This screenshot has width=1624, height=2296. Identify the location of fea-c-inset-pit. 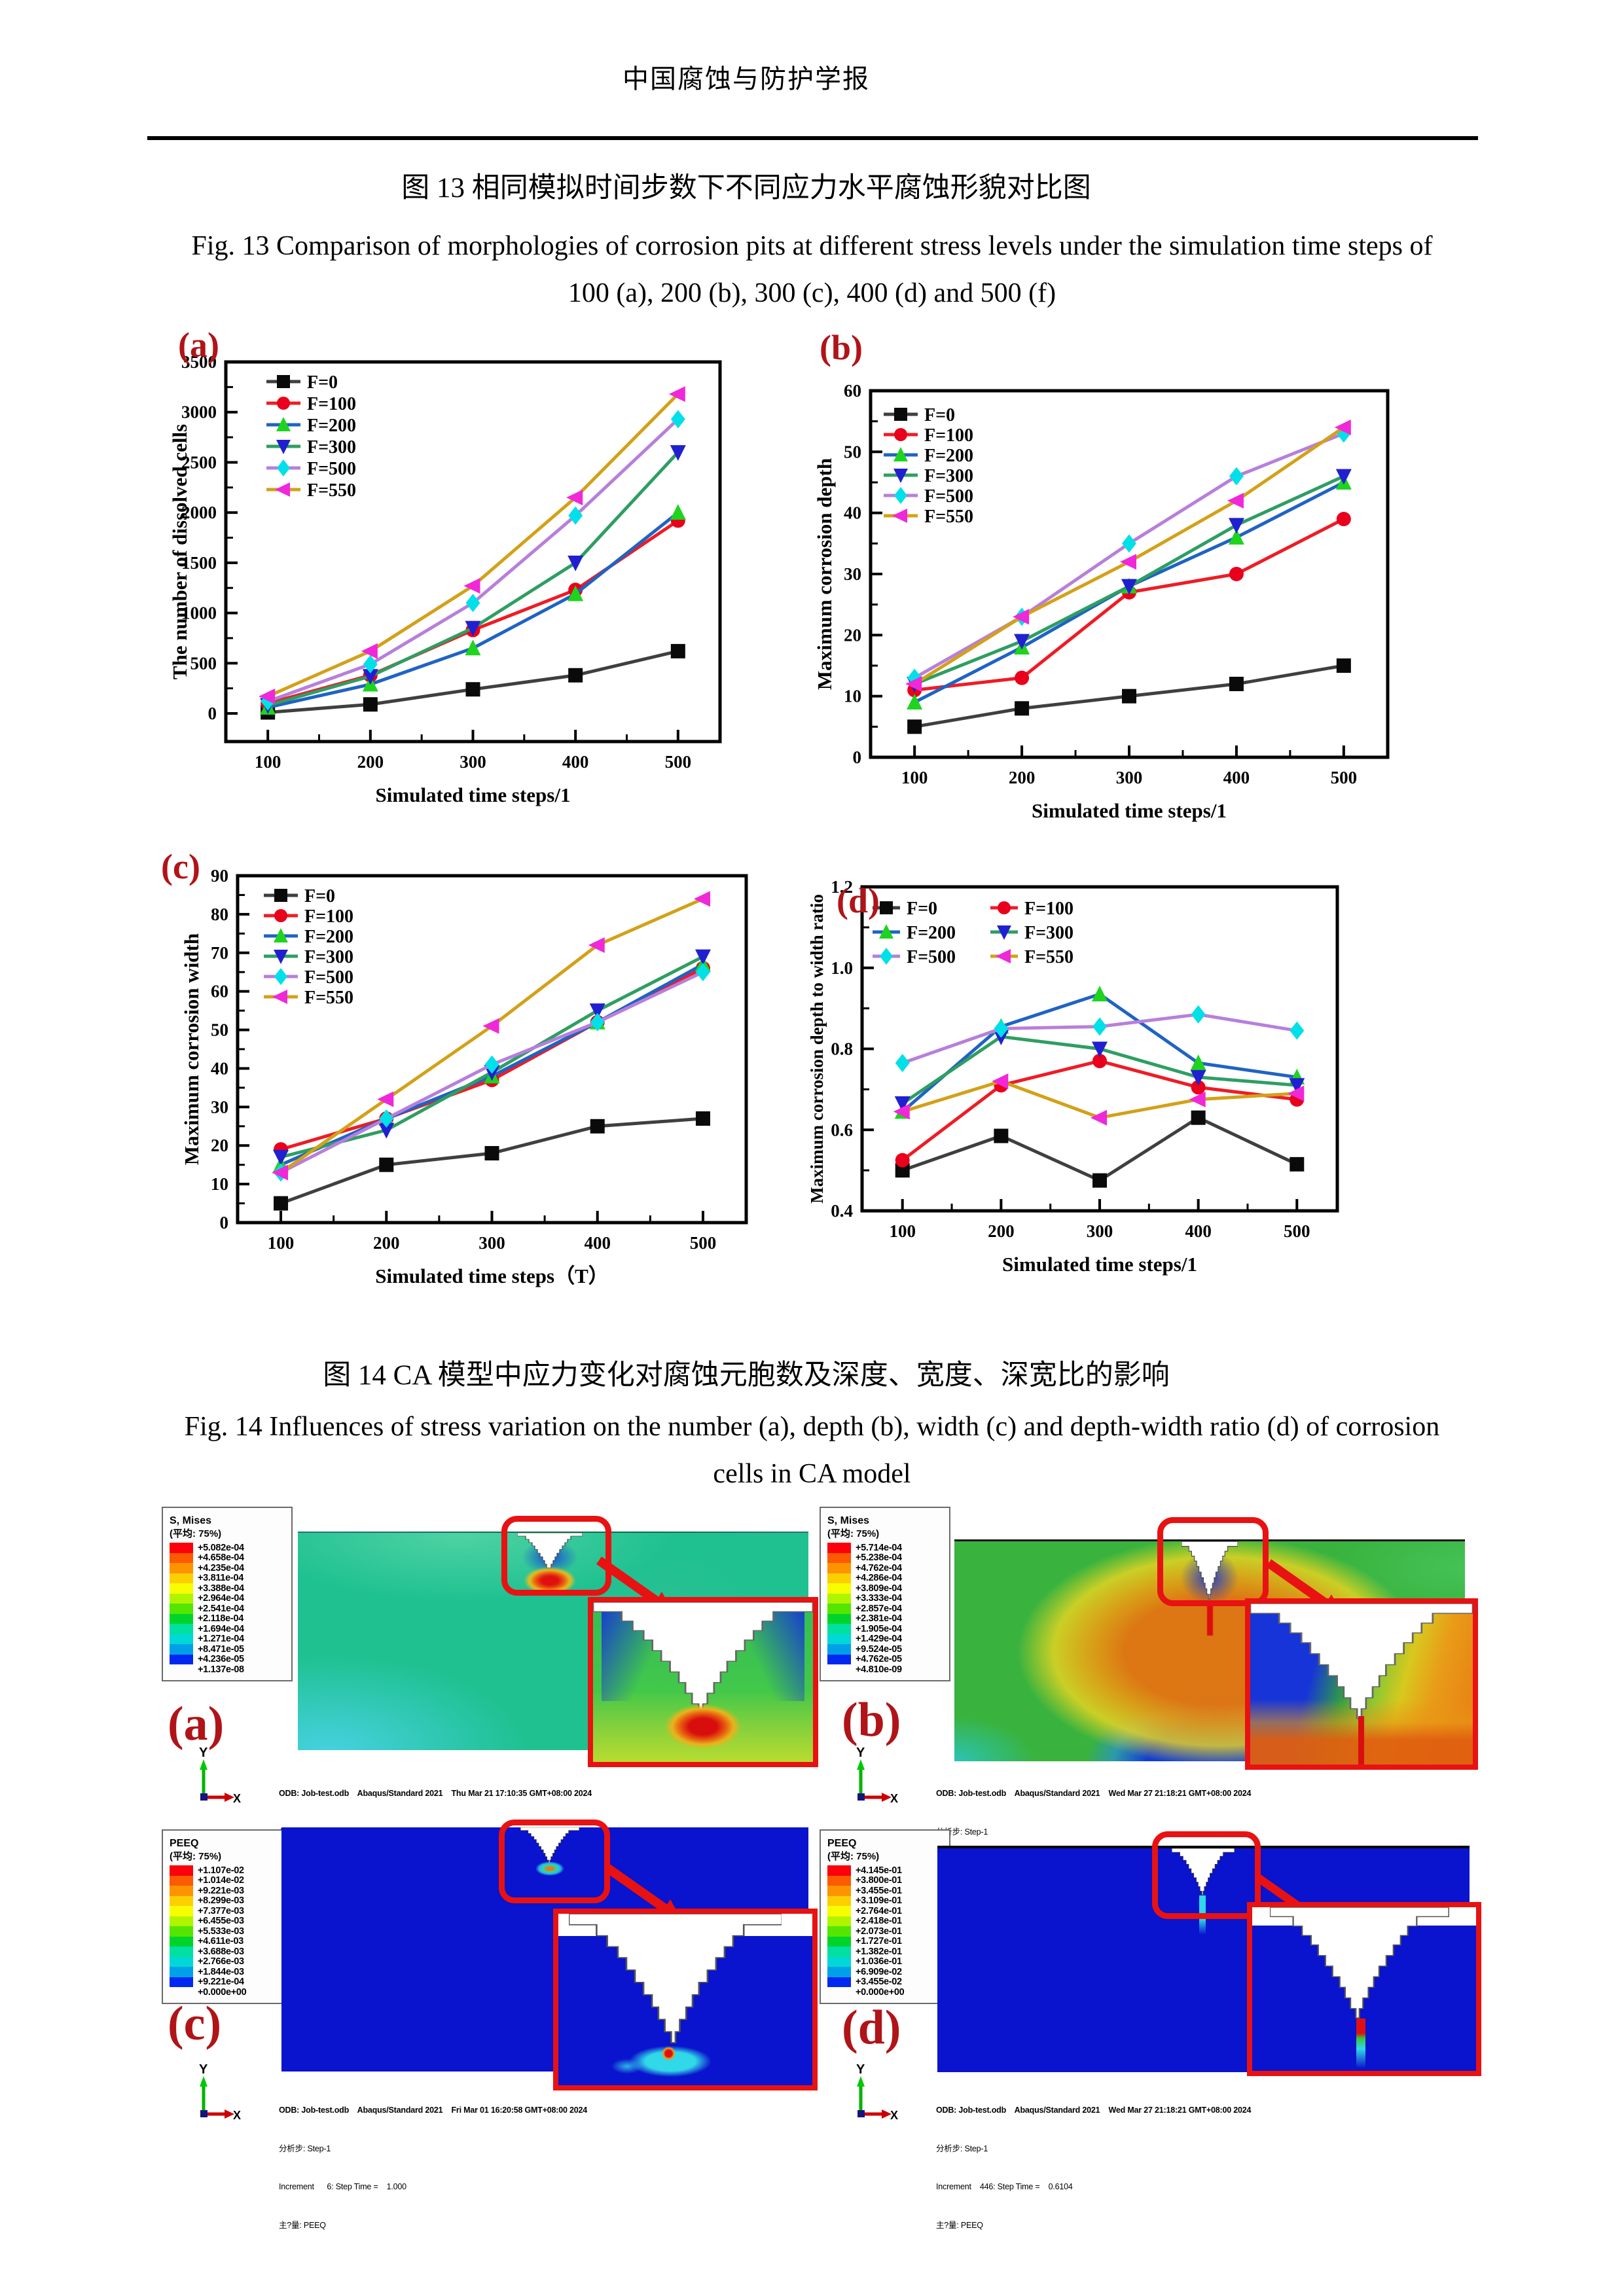
(675, 1978).